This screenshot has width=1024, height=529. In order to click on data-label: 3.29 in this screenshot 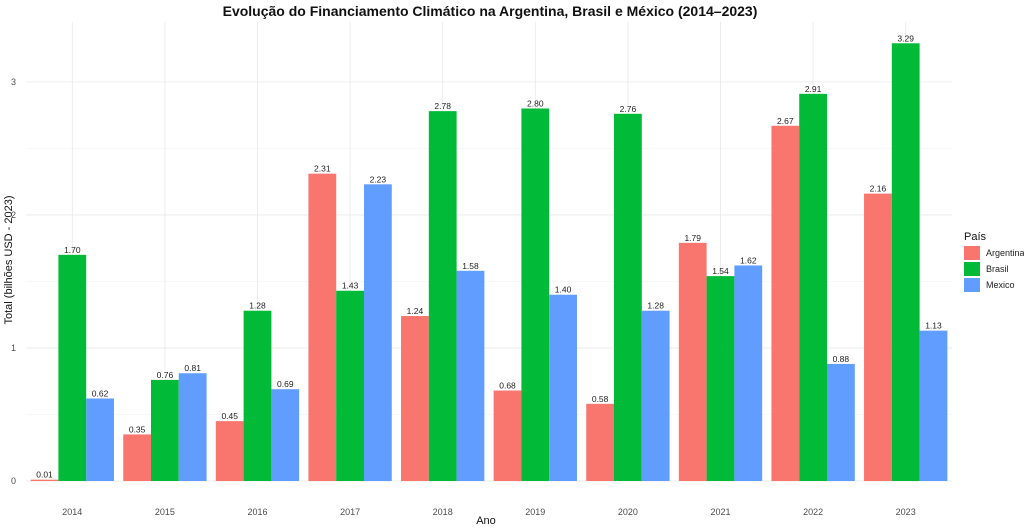, I will do `click(905, 38)`.